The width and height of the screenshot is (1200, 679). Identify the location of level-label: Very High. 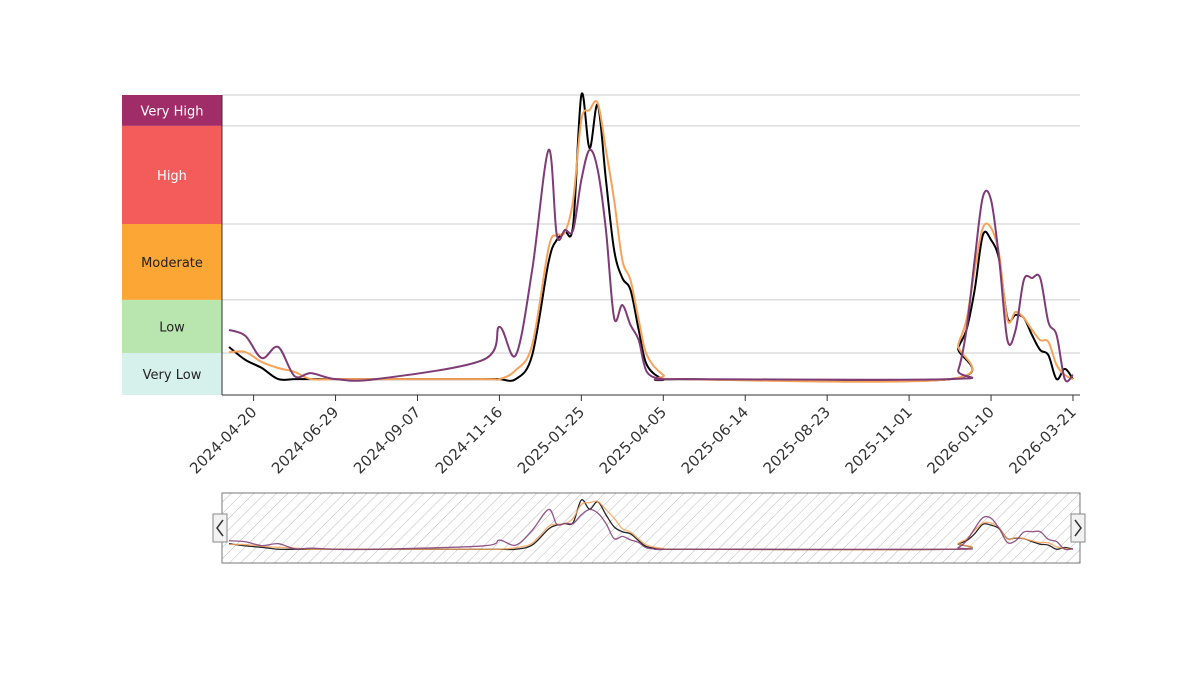
(172, 111).